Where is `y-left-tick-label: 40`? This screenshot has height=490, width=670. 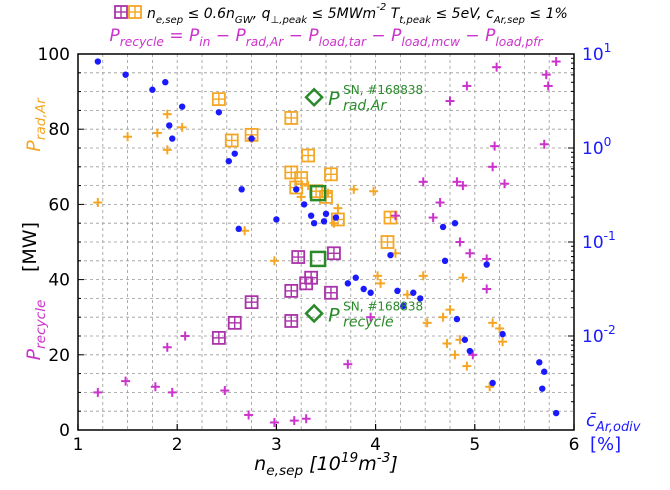
y-left-tick-label: 40 is located at coordinates (59, 281).